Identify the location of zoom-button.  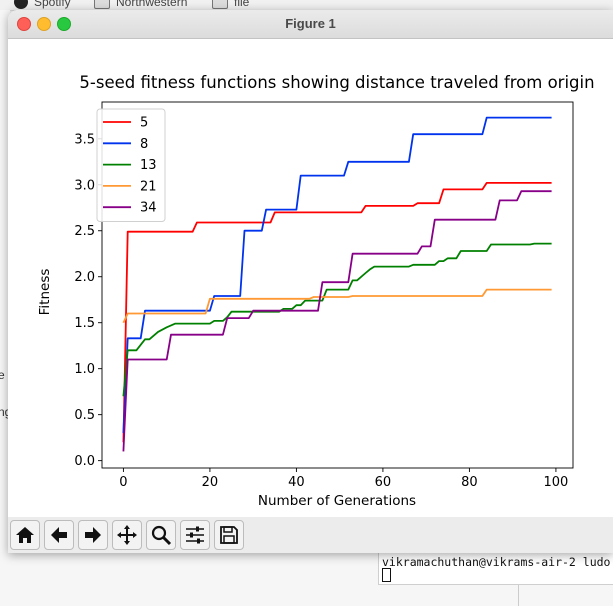
(161, 535).